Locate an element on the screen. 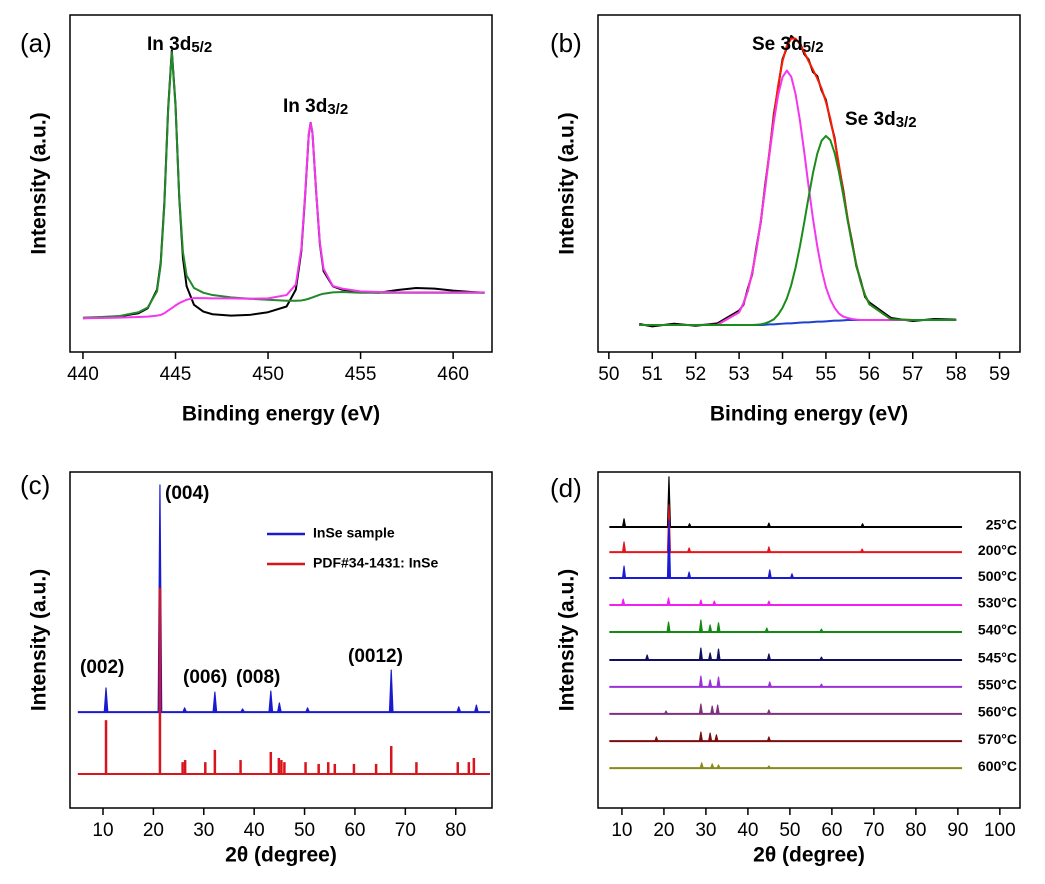 This screenshot has height=884, width=1045. annotation-text: (008) is located at coordinates (258, 677).